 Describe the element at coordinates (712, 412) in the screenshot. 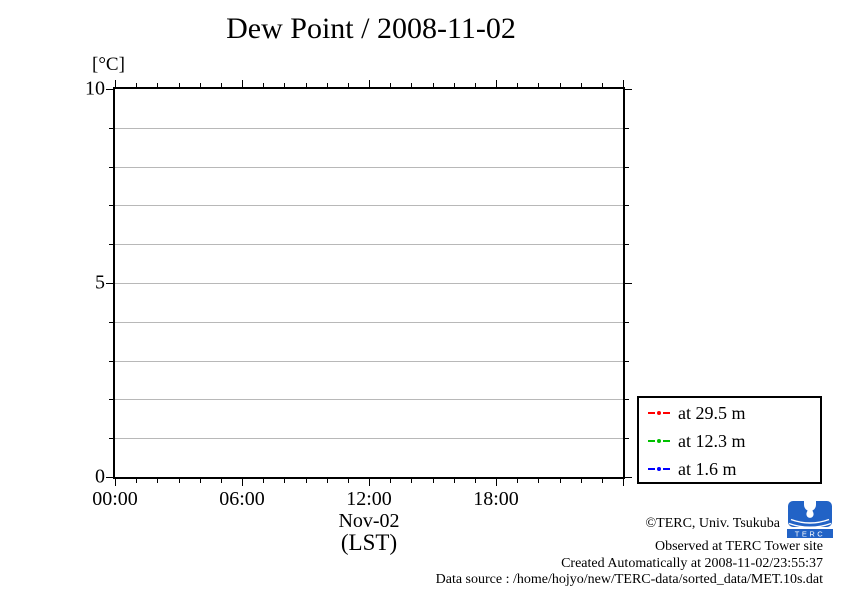

I see `legend-item-label: at 29.5 m` at that location.